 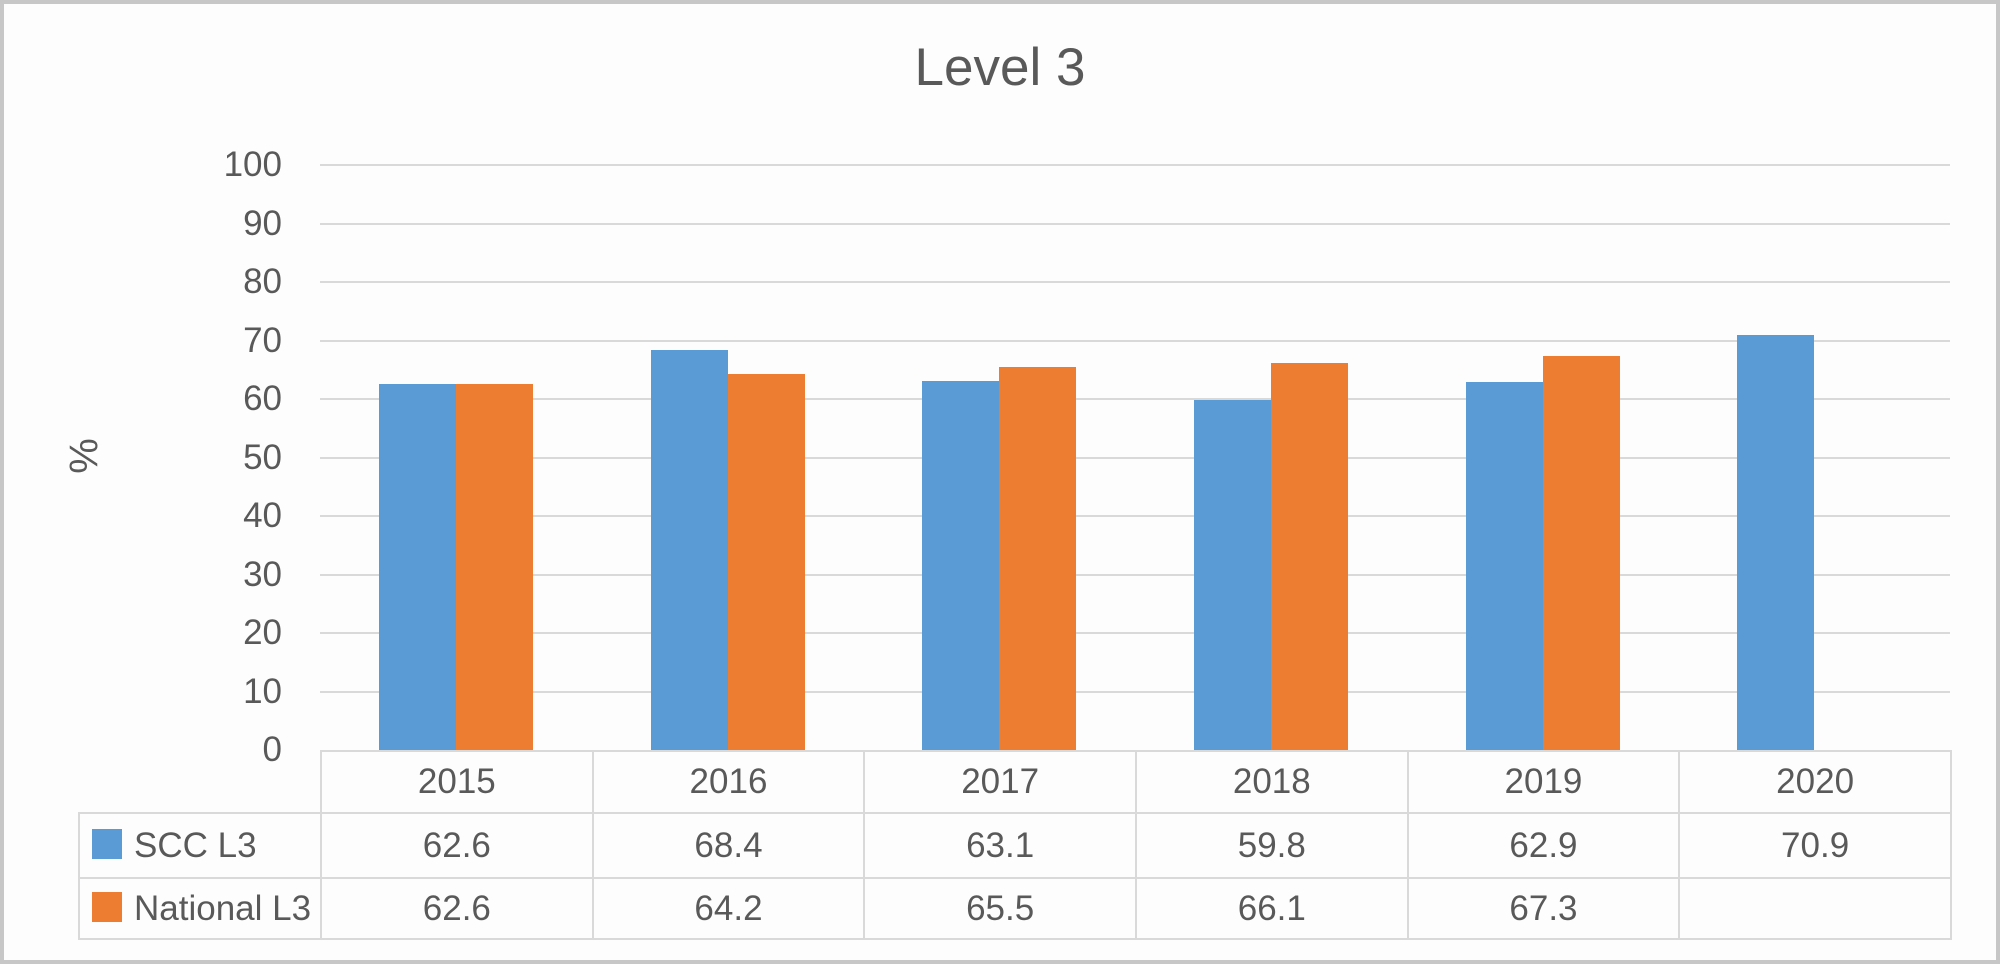 I want to click on y-tick-label-10: 10, so click(x=262, y=691).